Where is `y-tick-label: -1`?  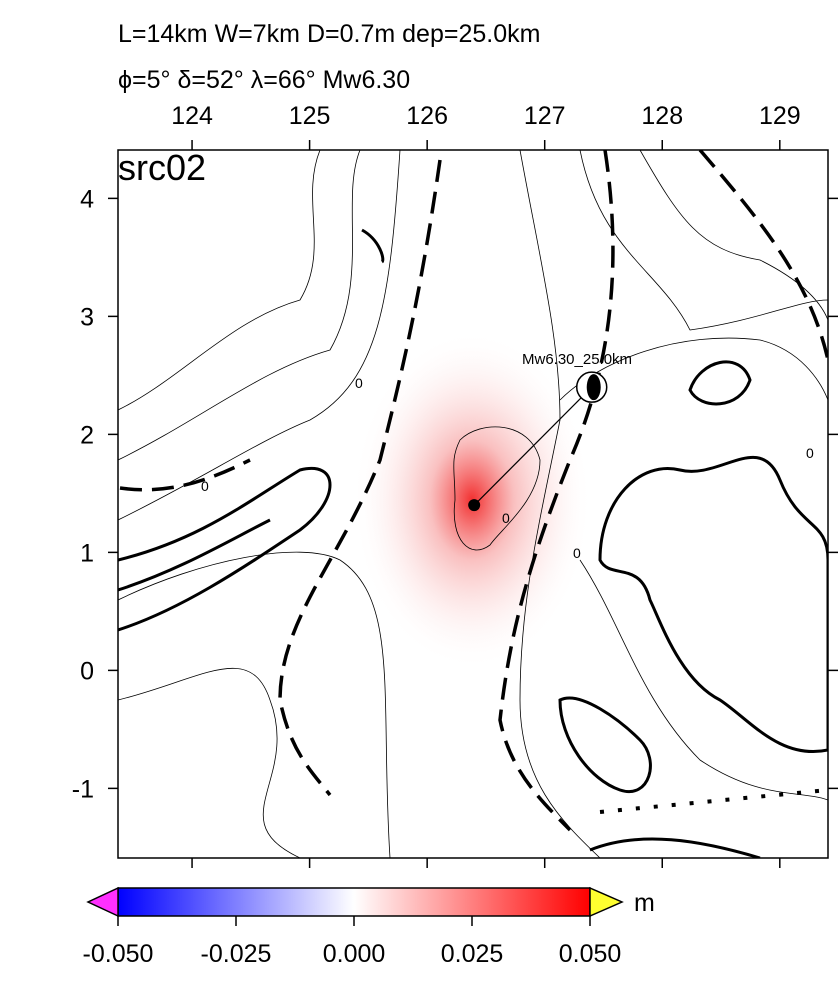 y-tick-label: -1 is located at coordinates (83, 789).